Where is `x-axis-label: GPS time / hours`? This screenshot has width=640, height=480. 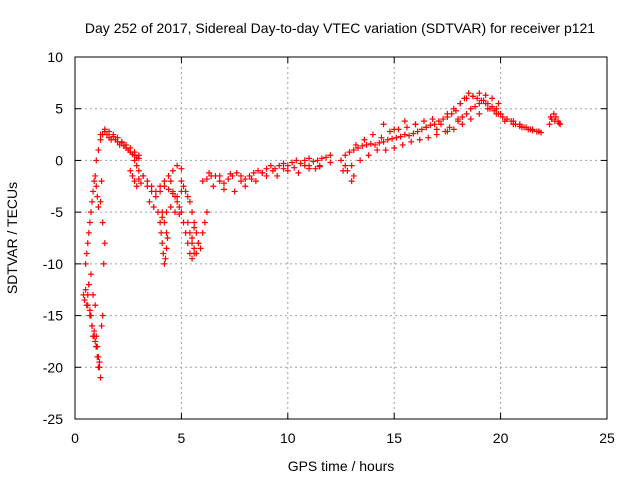 x-axis-label: GPS time / hours is located at coordinates (341, 466).